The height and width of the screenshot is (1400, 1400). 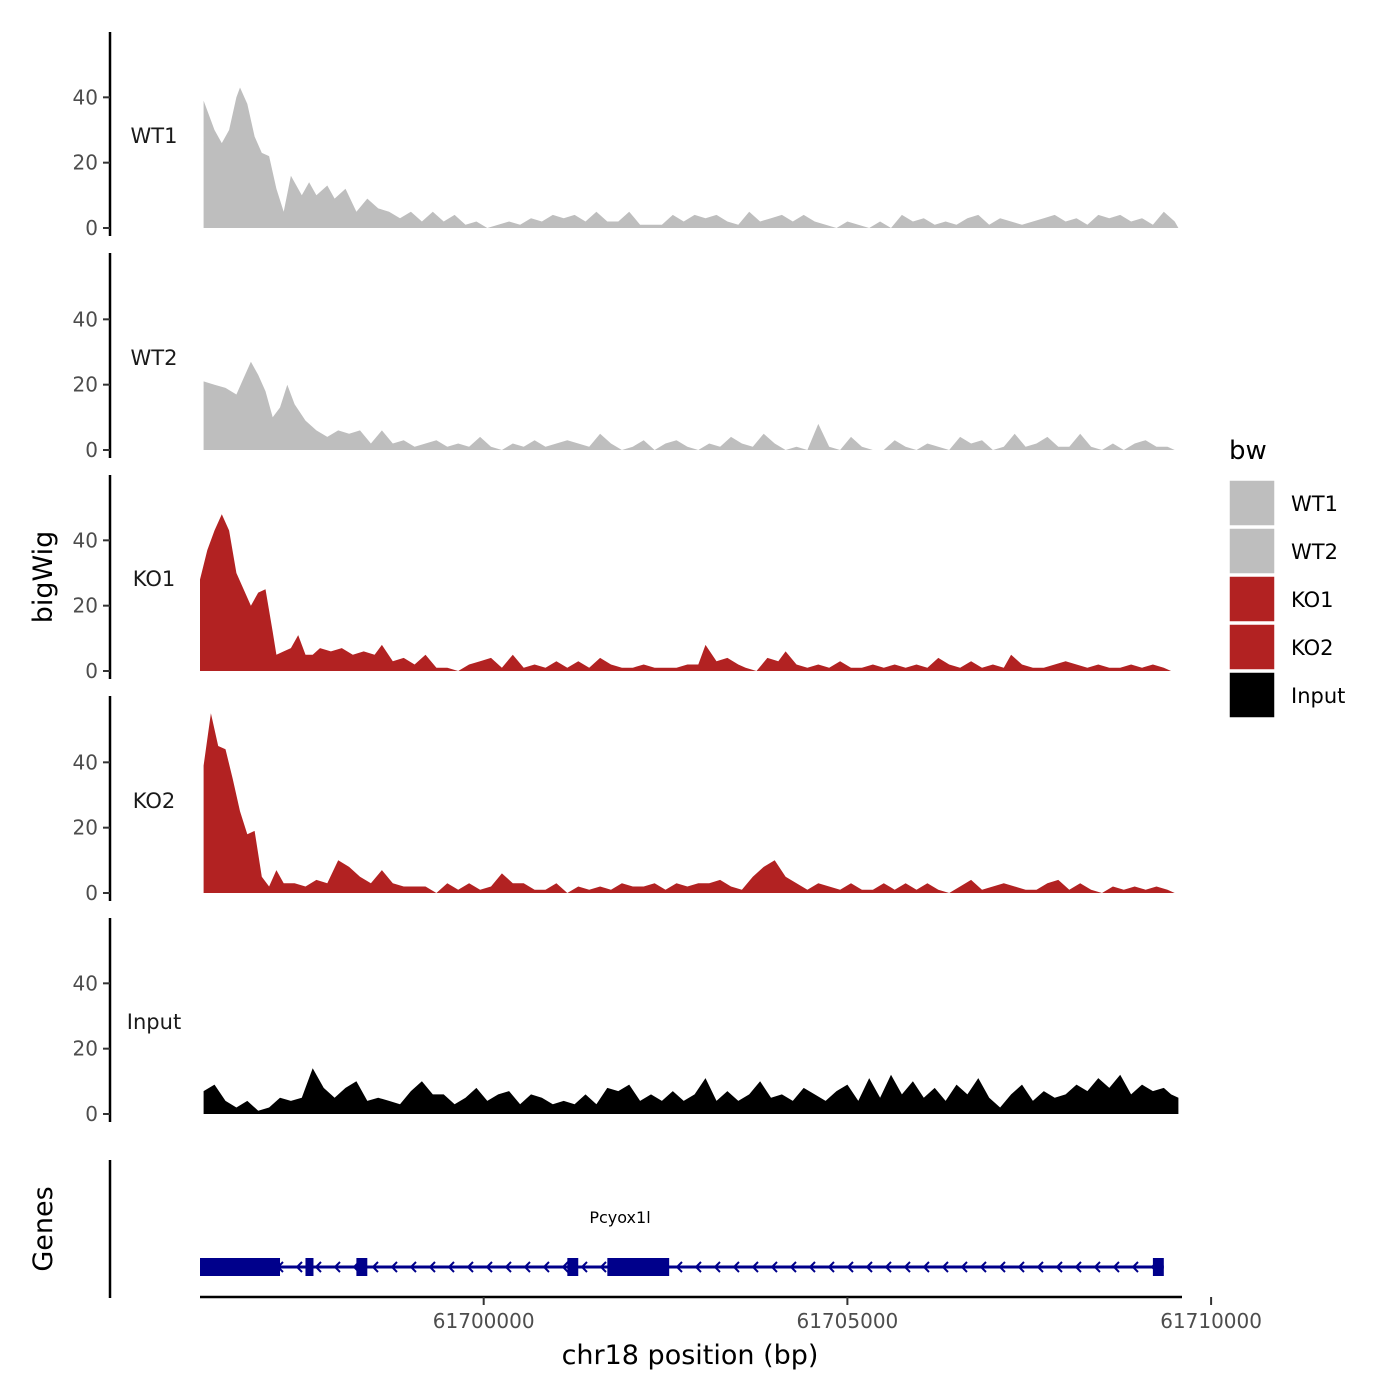 I want to click on x-tick-label: 61705000, so click(x=847, y=1321).